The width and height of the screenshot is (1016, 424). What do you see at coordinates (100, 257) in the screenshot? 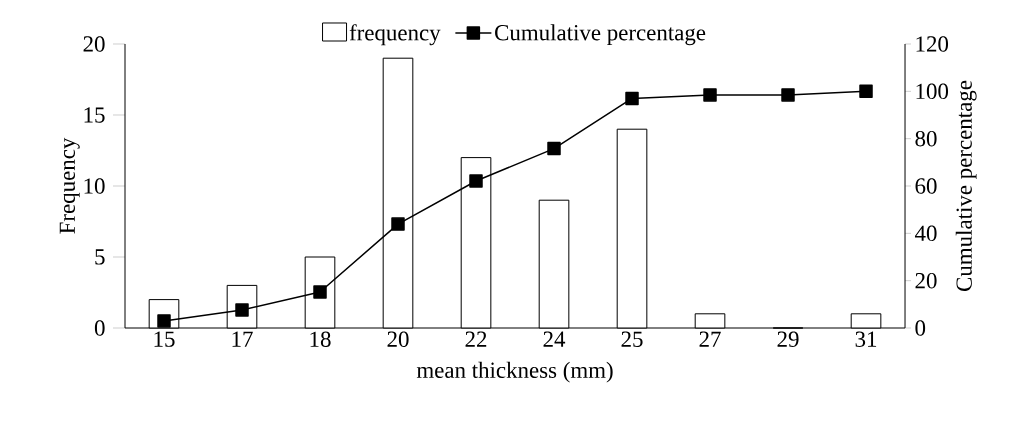
I see `y-tick-label: 5` at bounding box center [100, 257].